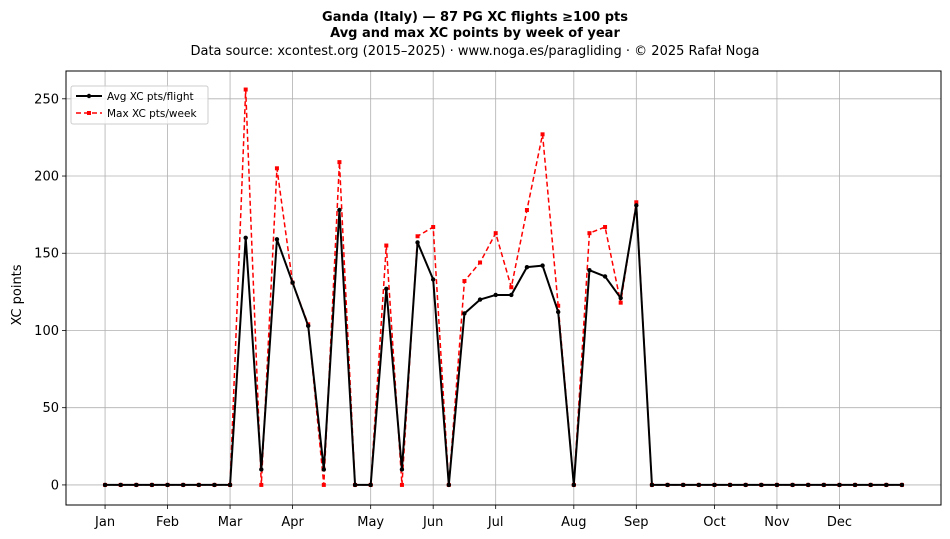 This screenshot has width=950, height=539. Describe the element at coordinates (50, 292) in the screenshot. I see `y-axis: 0 50 100 150 200 250` at that location.